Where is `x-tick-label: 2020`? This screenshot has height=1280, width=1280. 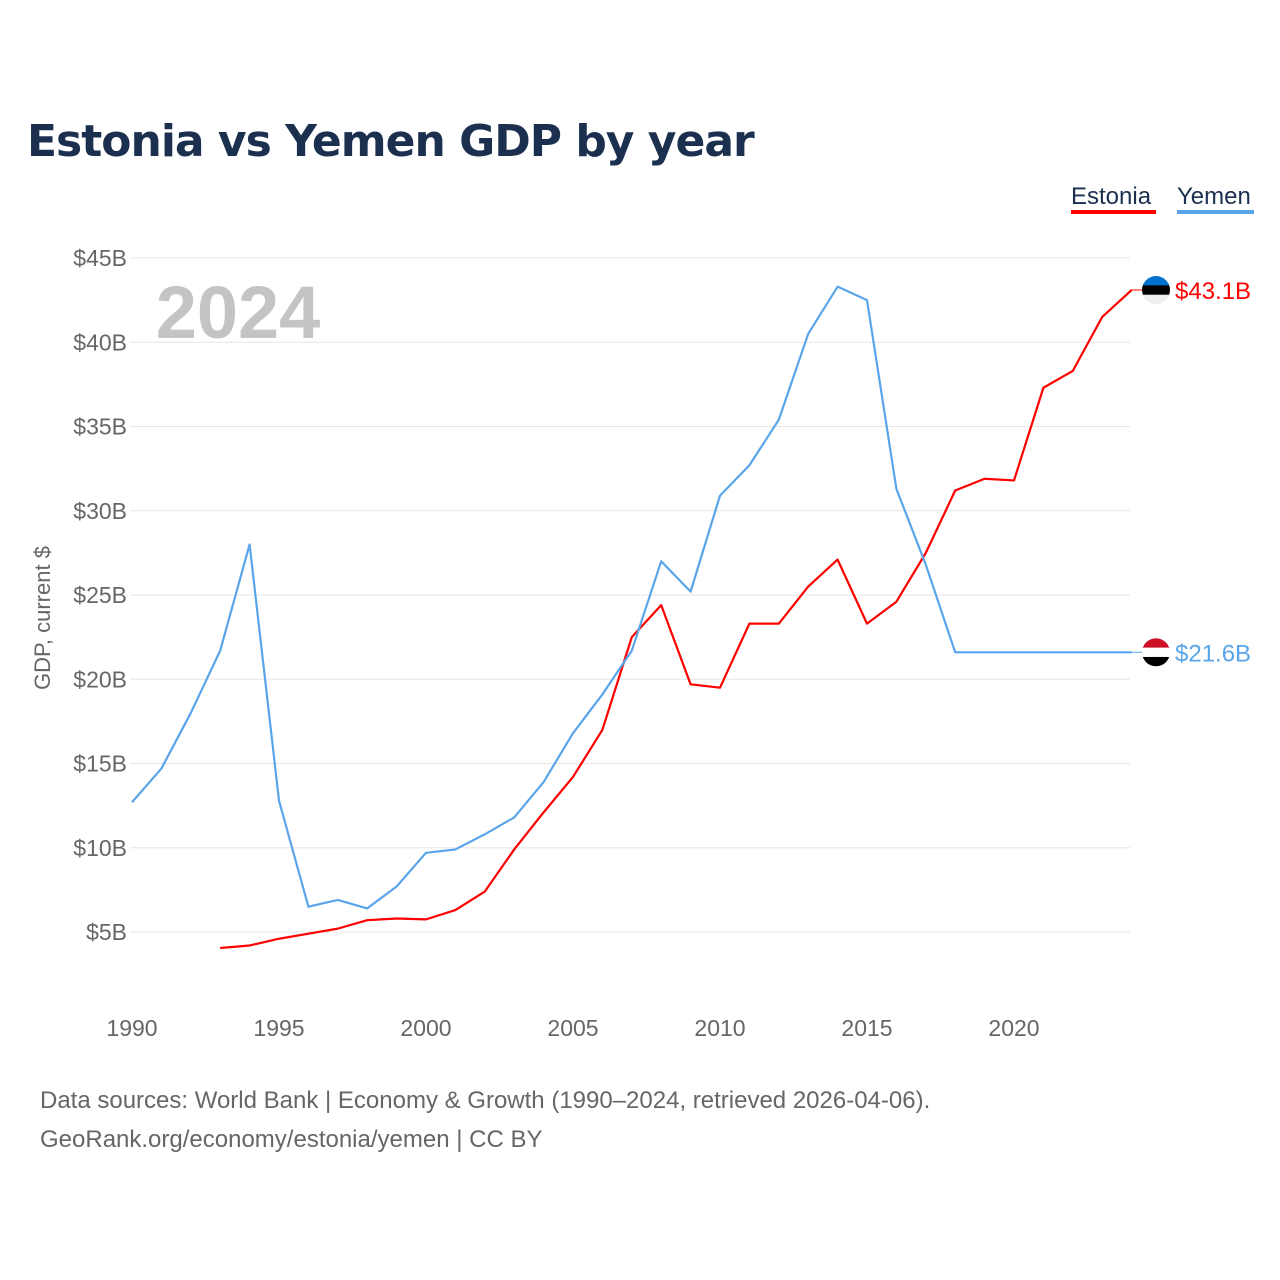
x-tick-label: 2020 is located at coordinates (1013, 1028).